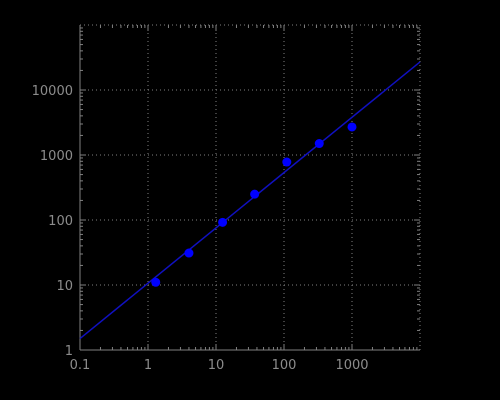 This screenshot has width=500, height=400. I want to click on x-tick-label: 10, so click(216, 365).